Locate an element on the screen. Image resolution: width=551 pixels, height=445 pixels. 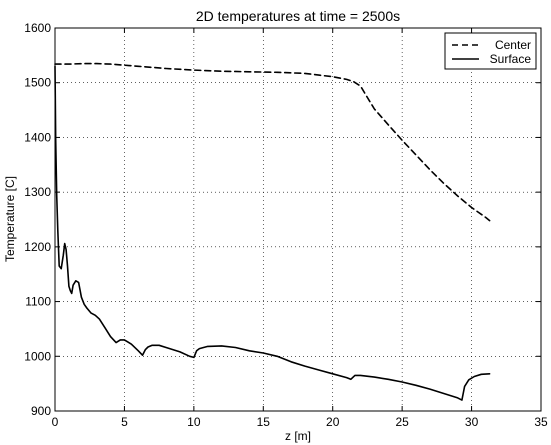
y-axis-label: Temperature [C] is located at coordinates (10, 219).